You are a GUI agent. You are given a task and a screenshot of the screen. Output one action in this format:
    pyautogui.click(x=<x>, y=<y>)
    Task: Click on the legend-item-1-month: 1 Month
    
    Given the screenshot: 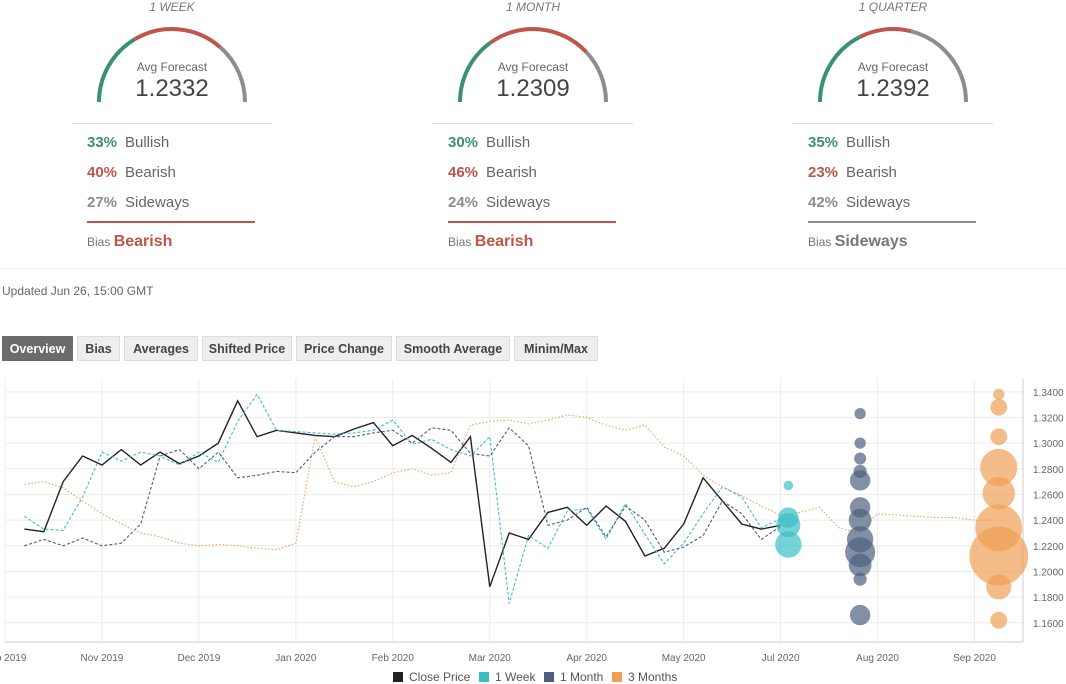 What is the action you would take?
    pyautogui.click(x=573, y=677)
    